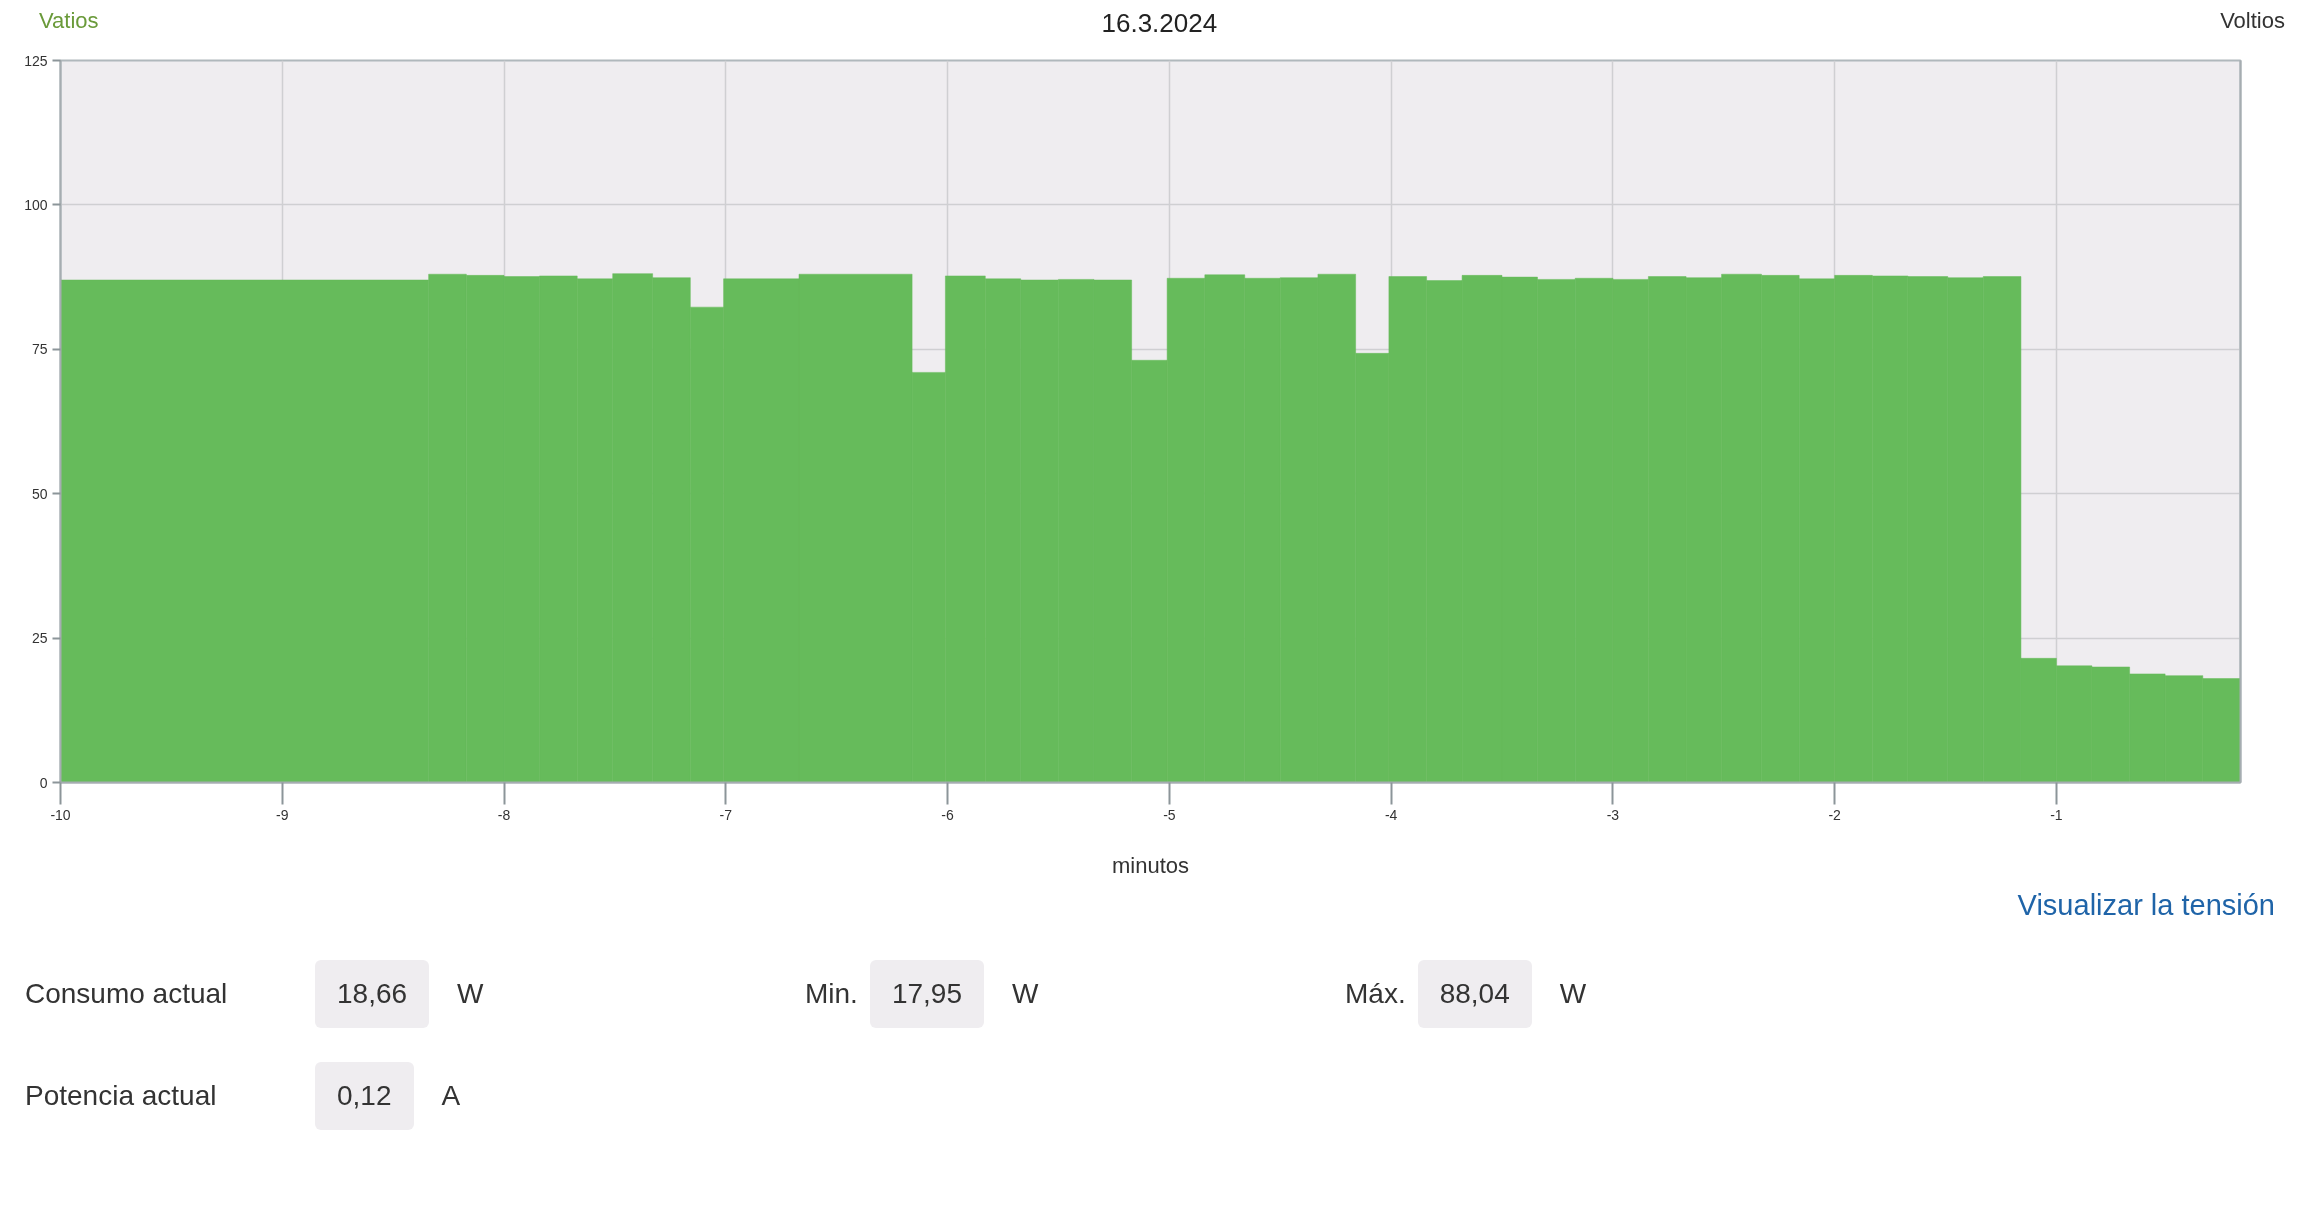 The width and height of the screenshot is (2306, 1218). Describe the element at coordinates (1169, 814) in the screenshot. I see `x-tick-label: -5` at that location.